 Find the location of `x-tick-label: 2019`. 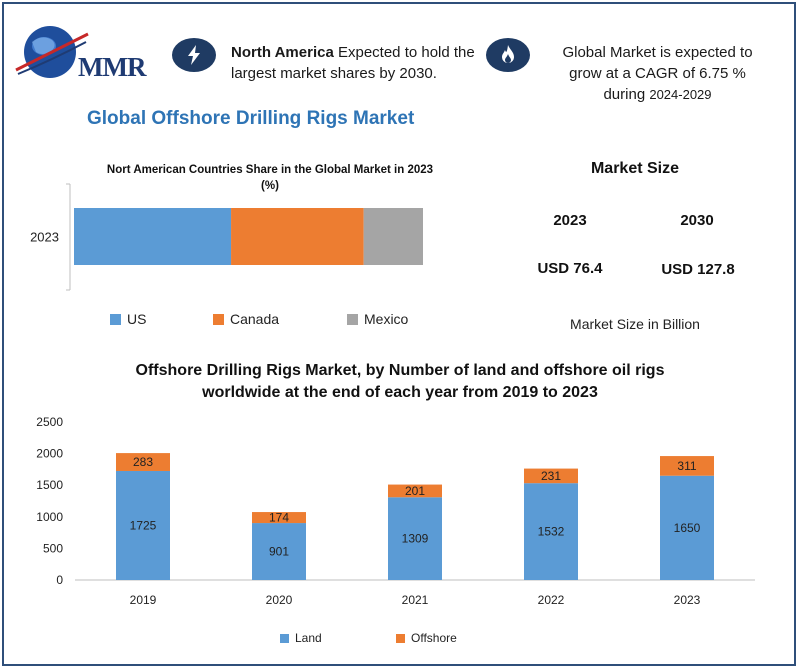

x-tick-label: 2019 is located at coordinates (143, 600).